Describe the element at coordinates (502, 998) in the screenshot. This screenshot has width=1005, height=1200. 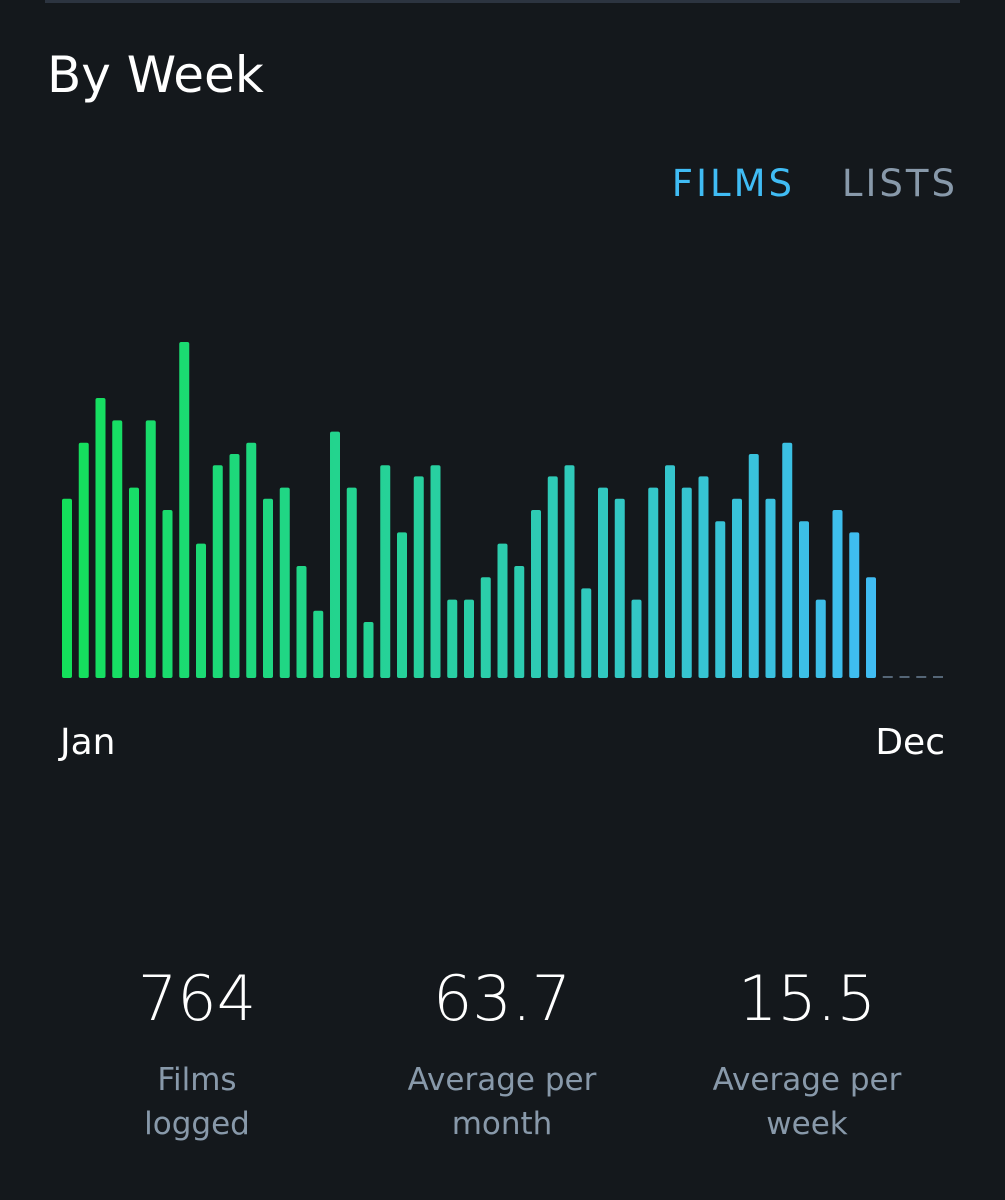
I see `stat-value: 63.7` at that location.